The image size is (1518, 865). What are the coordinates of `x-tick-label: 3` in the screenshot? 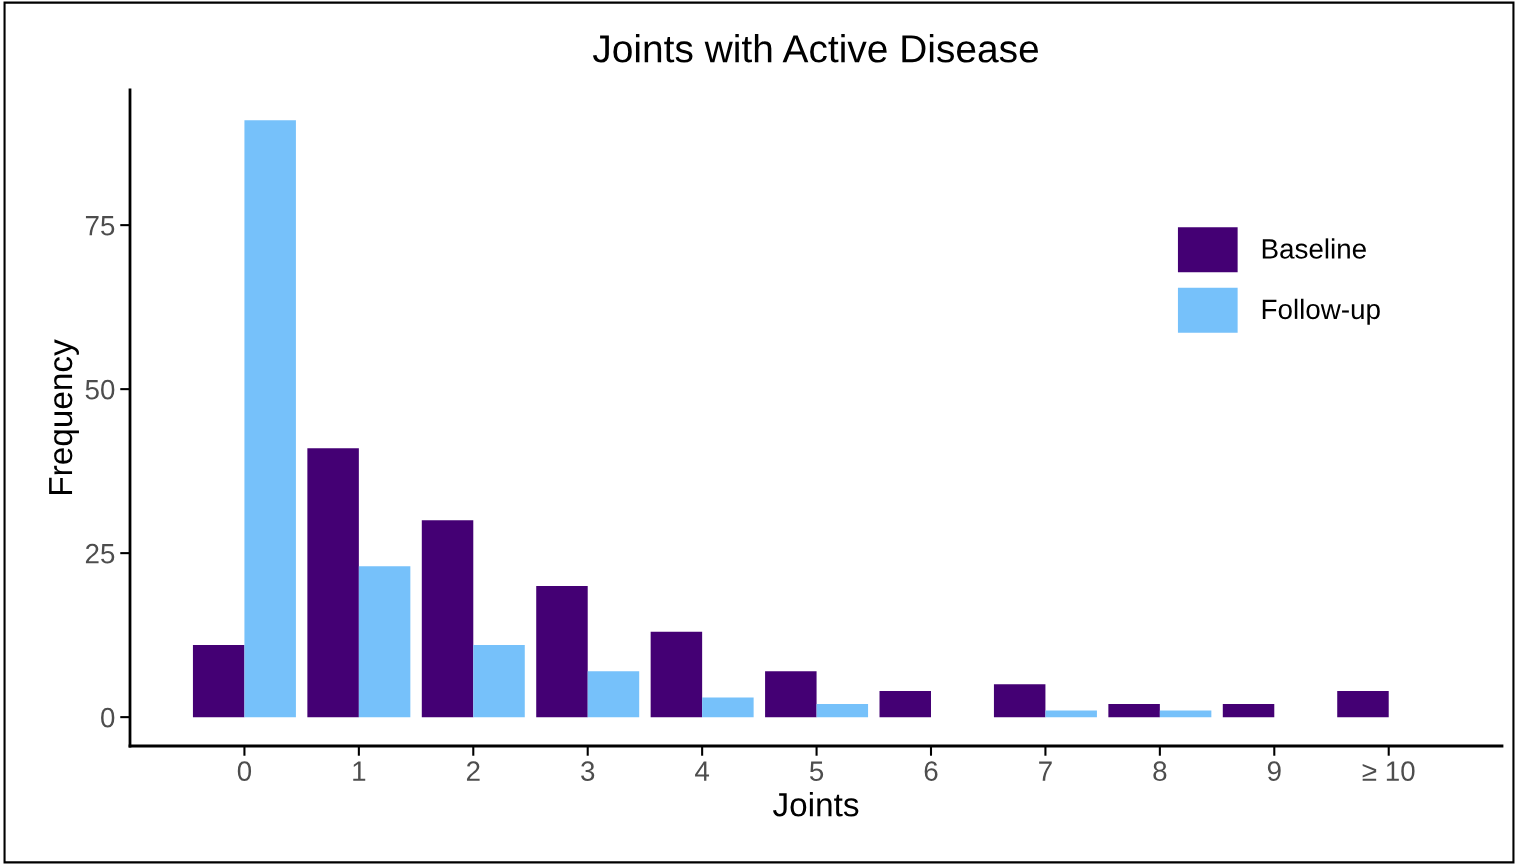 It's located at (588, 771).